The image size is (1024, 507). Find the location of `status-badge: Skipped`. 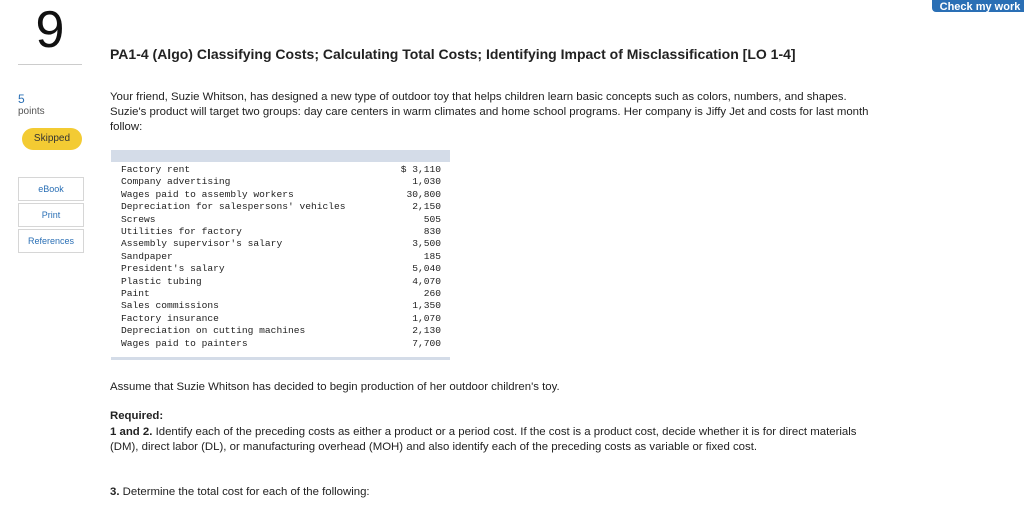

status-badge: Skipped is located at coordinates (52, 139).